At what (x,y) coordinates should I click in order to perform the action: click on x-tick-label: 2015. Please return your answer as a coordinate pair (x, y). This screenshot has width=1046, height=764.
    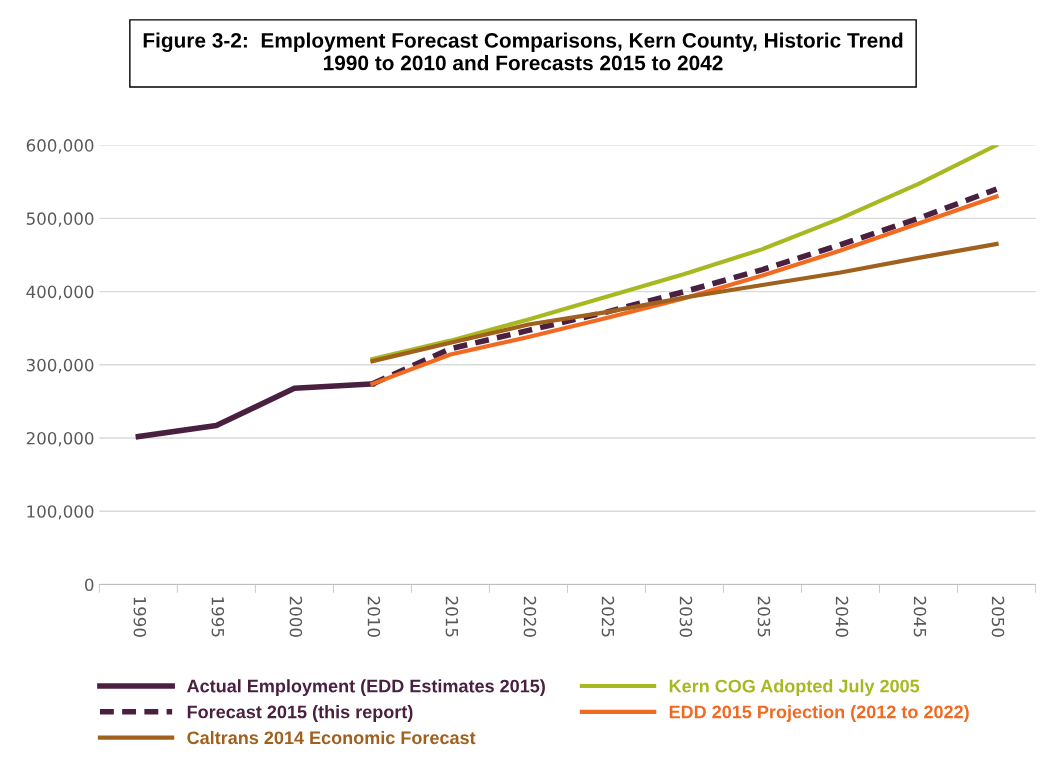
    Looking at the image, I should click on (452, 616).